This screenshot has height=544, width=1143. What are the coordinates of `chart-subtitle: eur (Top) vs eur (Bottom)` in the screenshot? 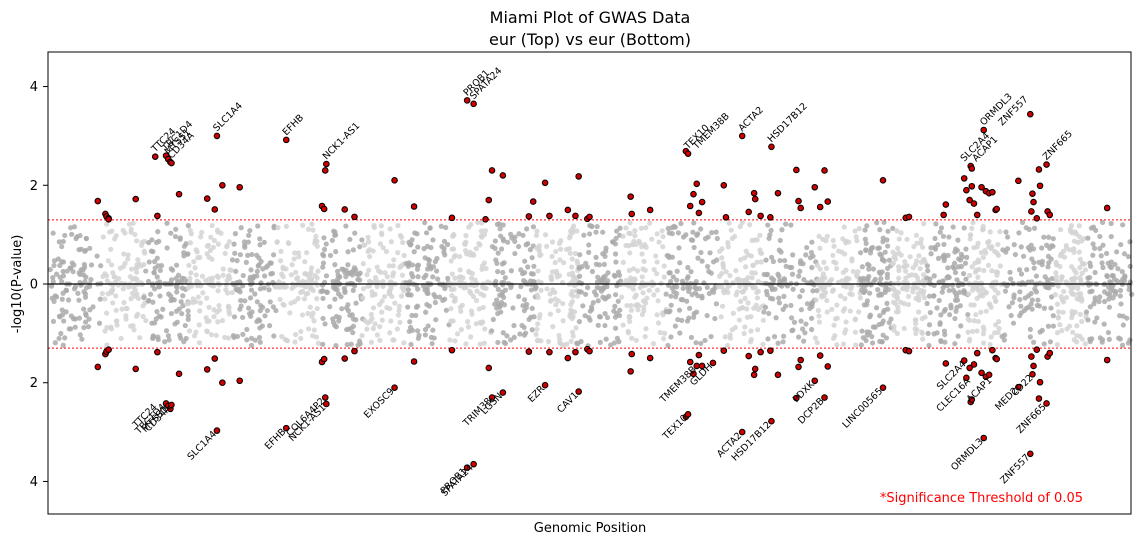 It's located at (590, 39).